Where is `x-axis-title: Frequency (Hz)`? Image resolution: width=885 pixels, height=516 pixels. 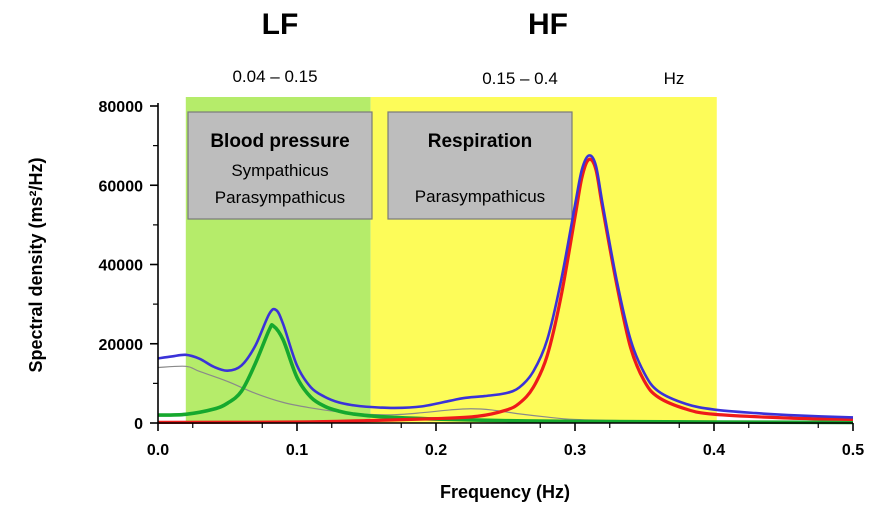 x-axis-title: Frequency (Hz) is located at coordinates (505, 492).